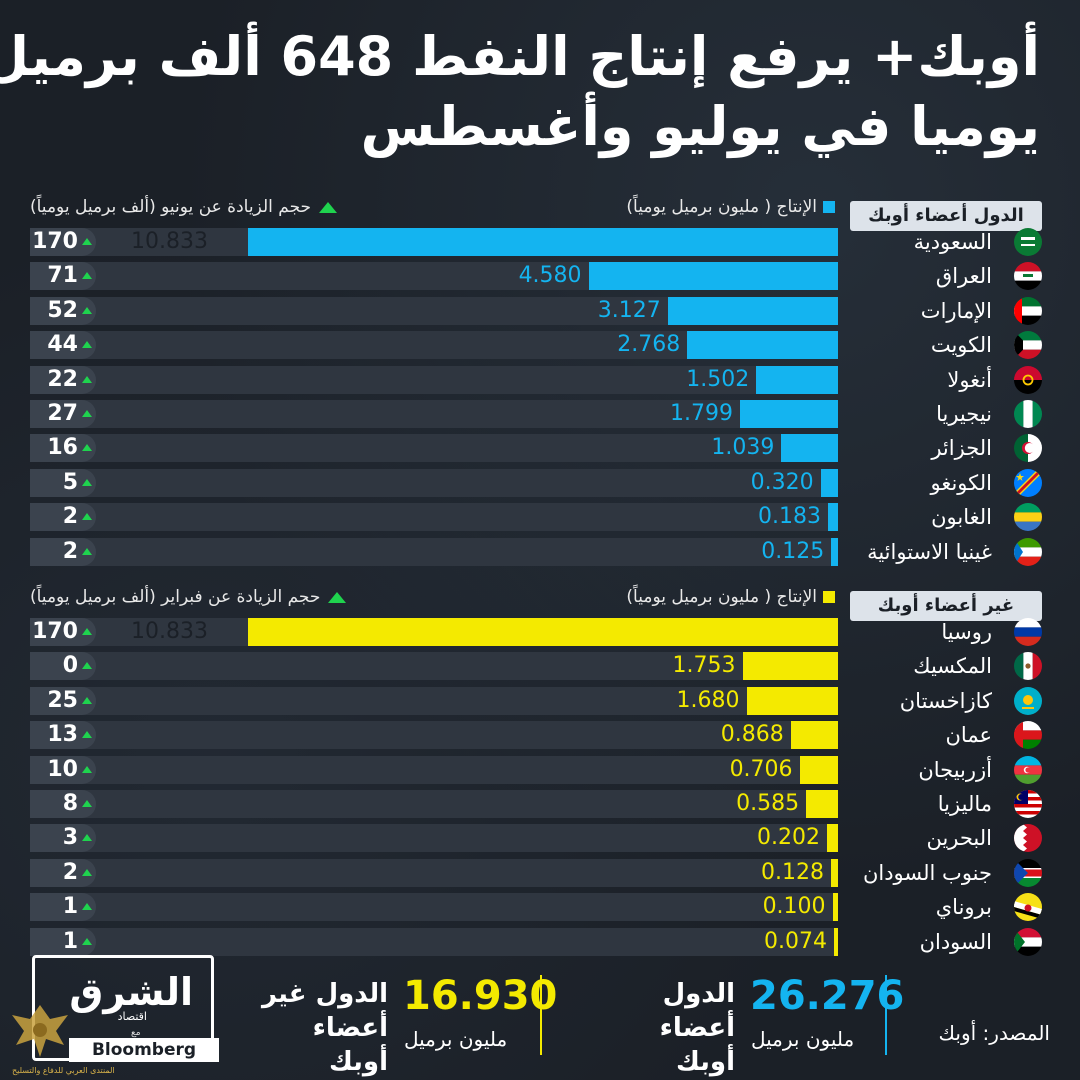 This screenshot has width=1080, height=1080. What do you see at coordinates (829, 207) in the screenshot?
I see `blue-legend-square-icon` at bounding box center [829, 207].